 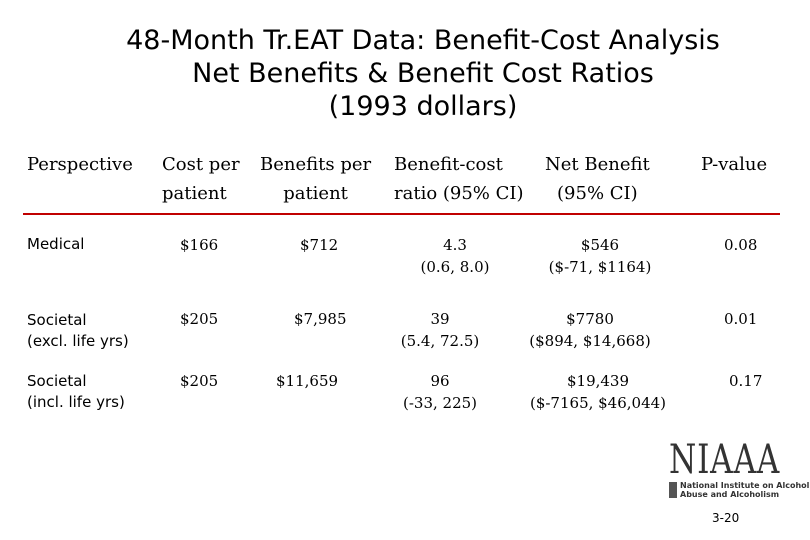 I want to click on row-label: Societal (incl. life yrs), so click(x=76, y=392).